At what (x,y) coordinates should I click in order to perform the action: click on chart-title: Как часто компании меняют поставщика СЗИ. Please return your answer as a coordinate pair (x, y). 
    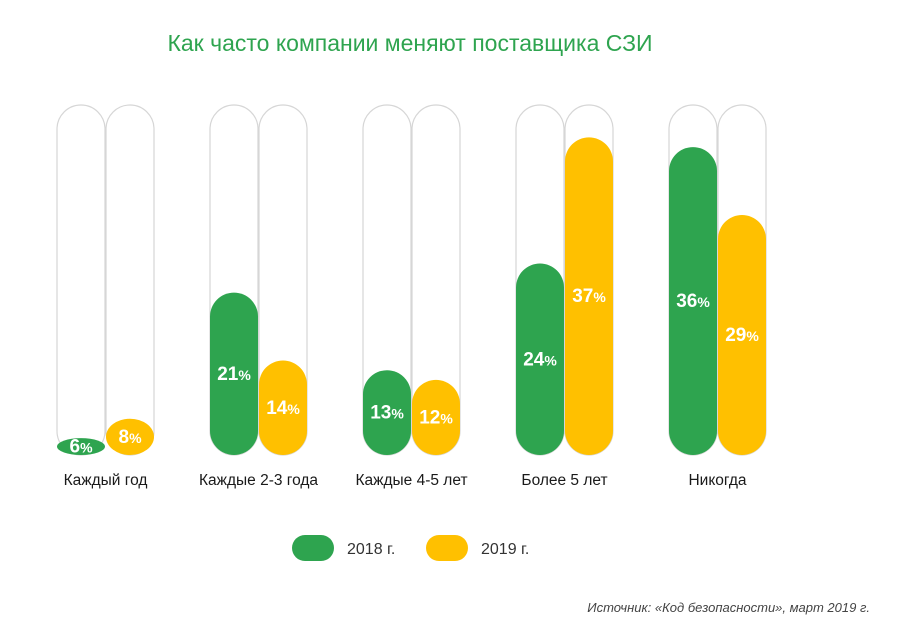
    Looking at the image, I should click on (410, 43).